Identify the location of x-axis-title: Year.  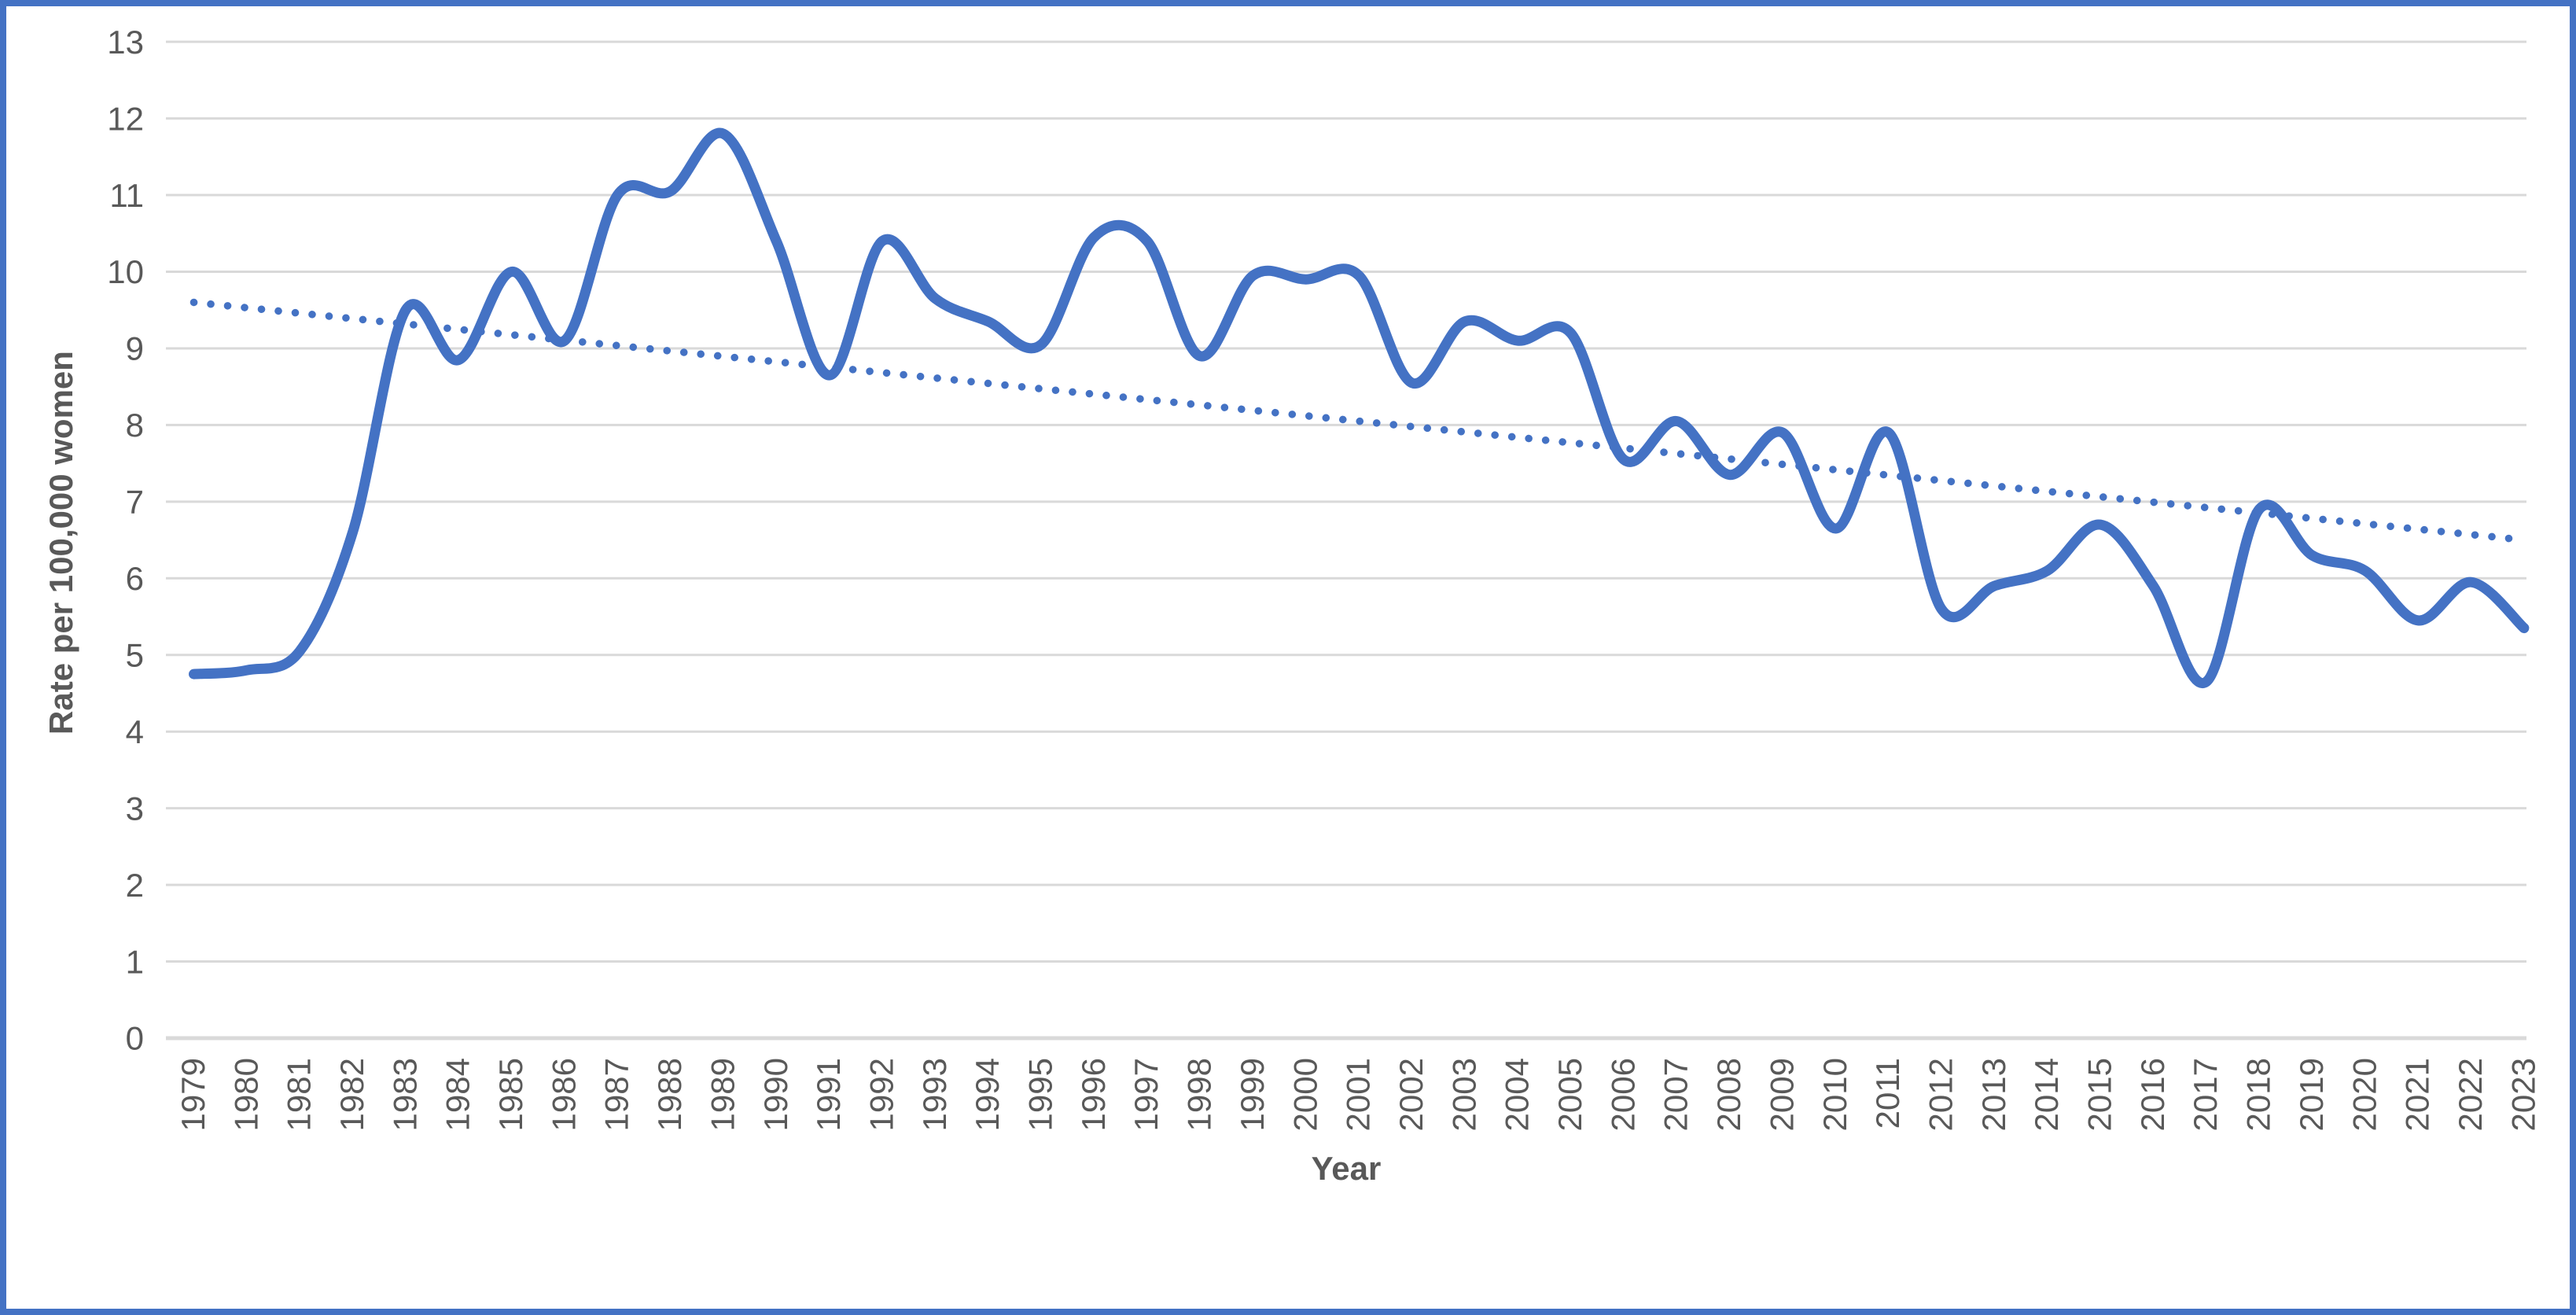
(1347, 1168).